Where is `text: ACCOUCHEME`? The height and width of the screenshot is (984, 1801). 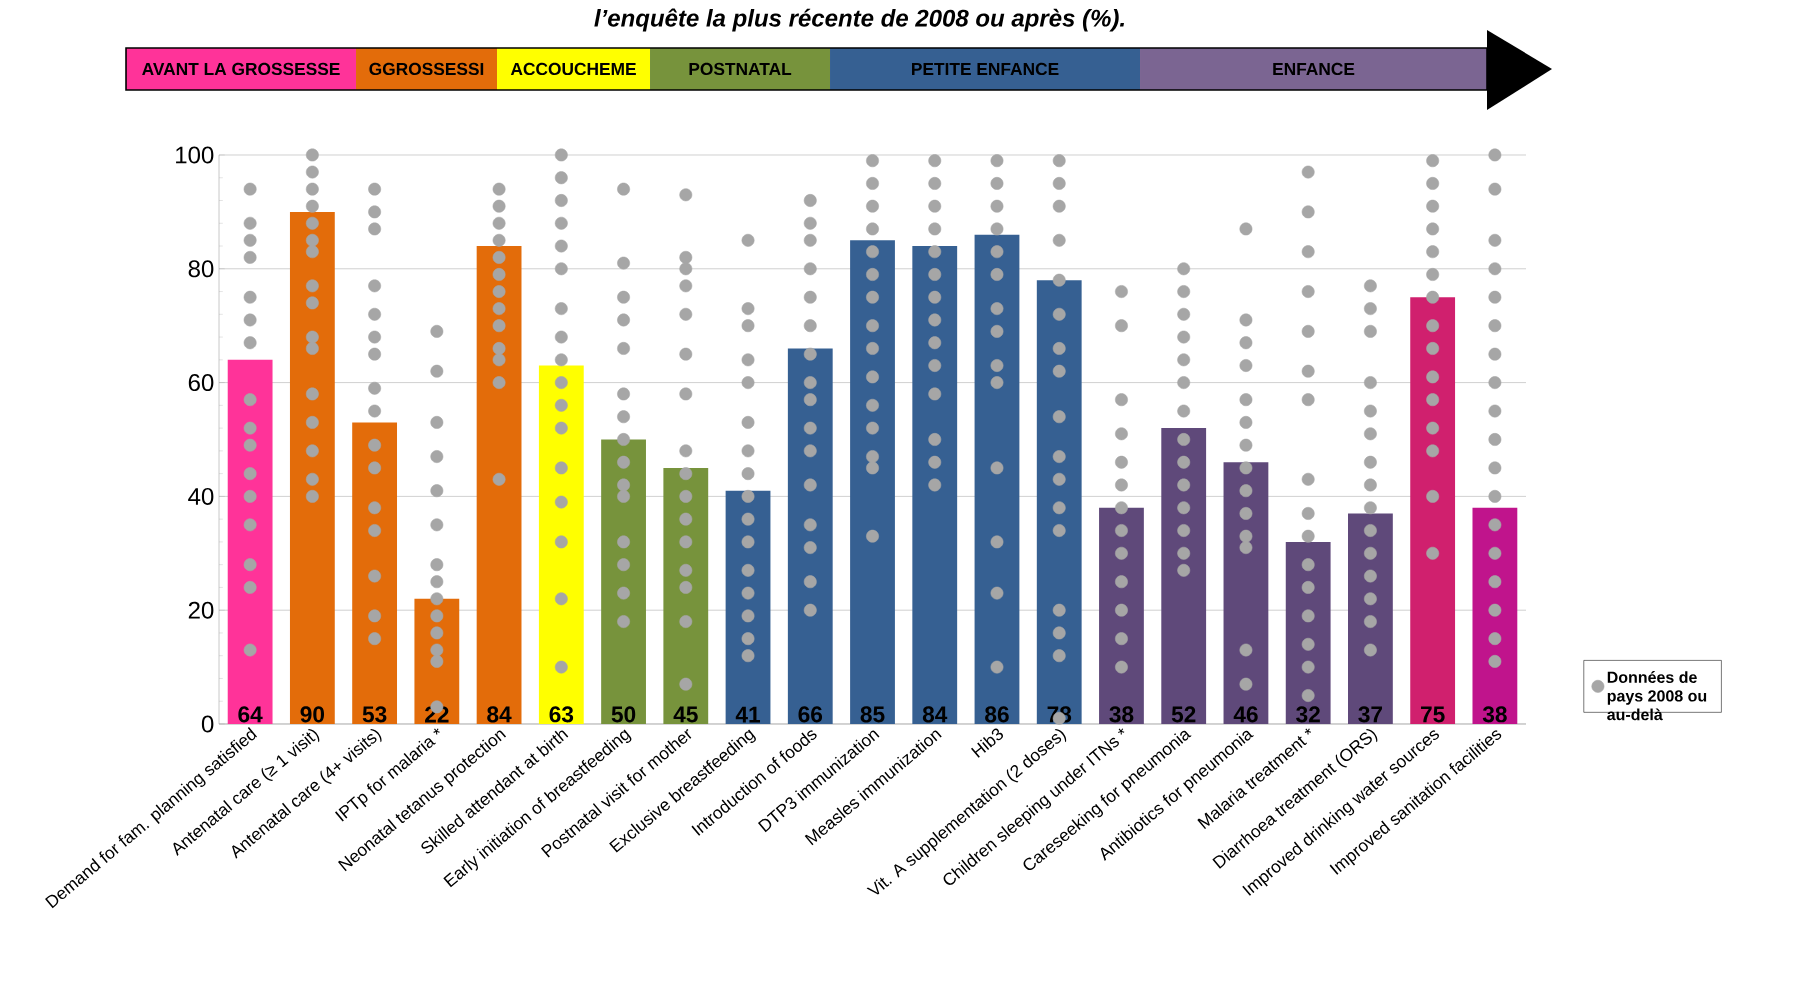 text: ACCOUCHEME is located at coordinates (573, 69).